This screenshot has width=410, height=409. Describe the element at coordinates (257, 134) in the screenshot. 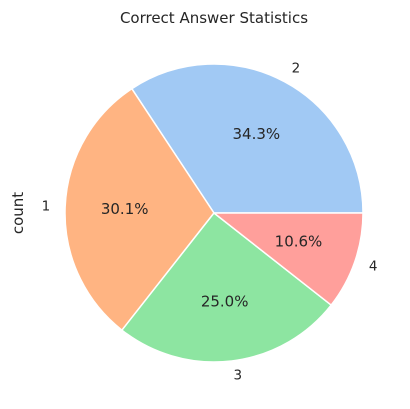

I see `slice-percent-label: 34.3%` at that location.